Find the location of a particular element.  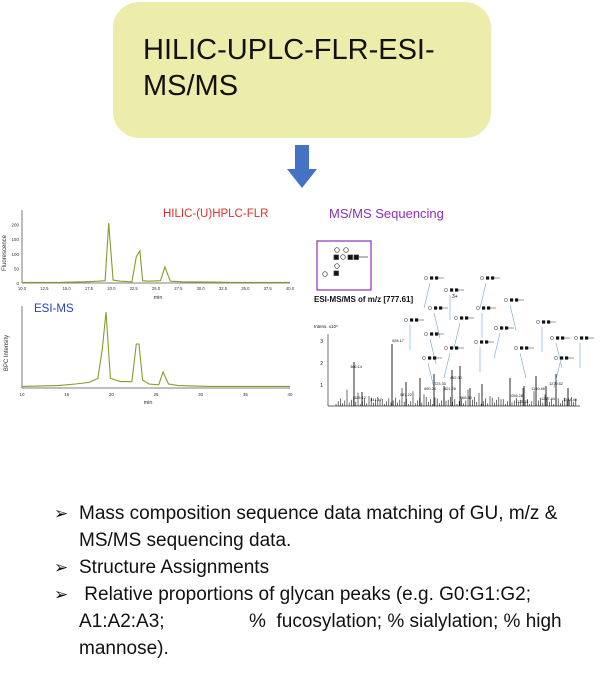

flr-ytick: 200 is located at coordinates (15, 225).